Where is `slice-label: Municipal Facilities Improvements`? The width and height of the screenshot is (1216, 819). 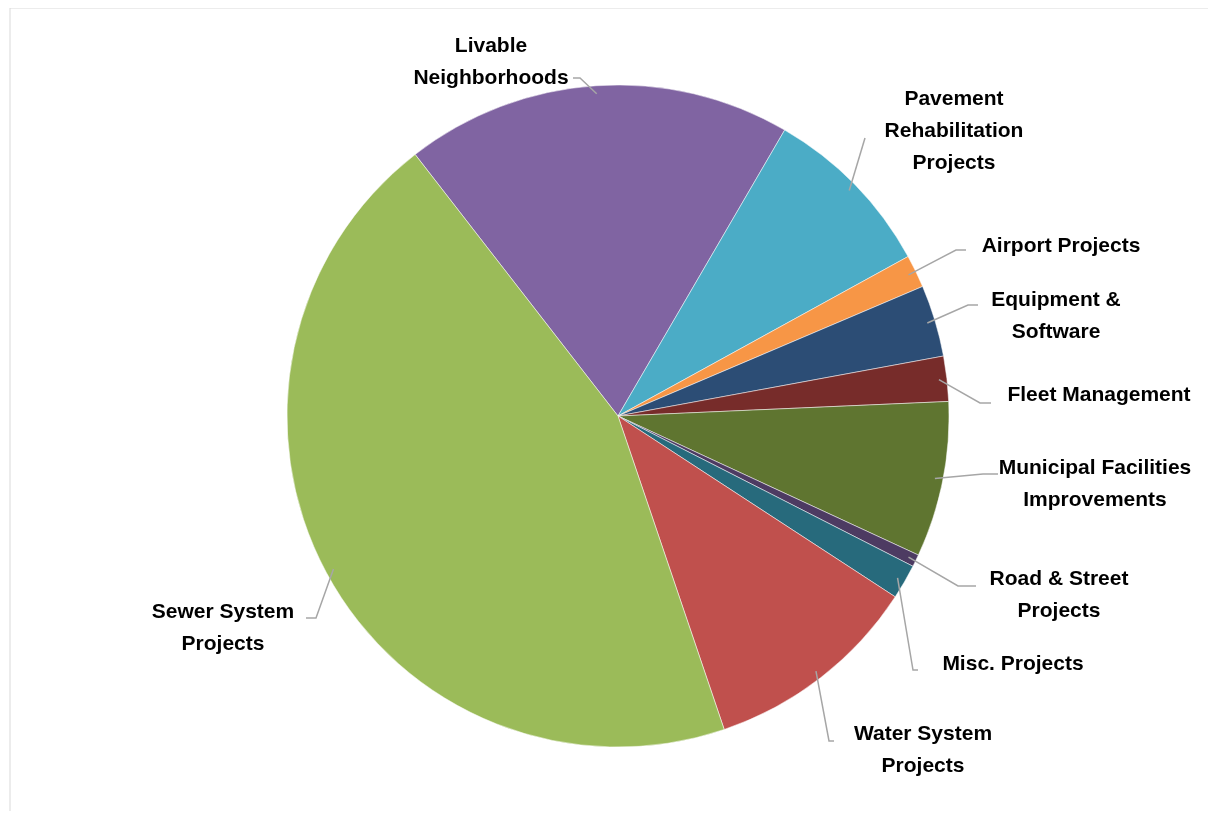
slice-label: Municipal Facilities Improvements is located at coordinates (1095, 482).